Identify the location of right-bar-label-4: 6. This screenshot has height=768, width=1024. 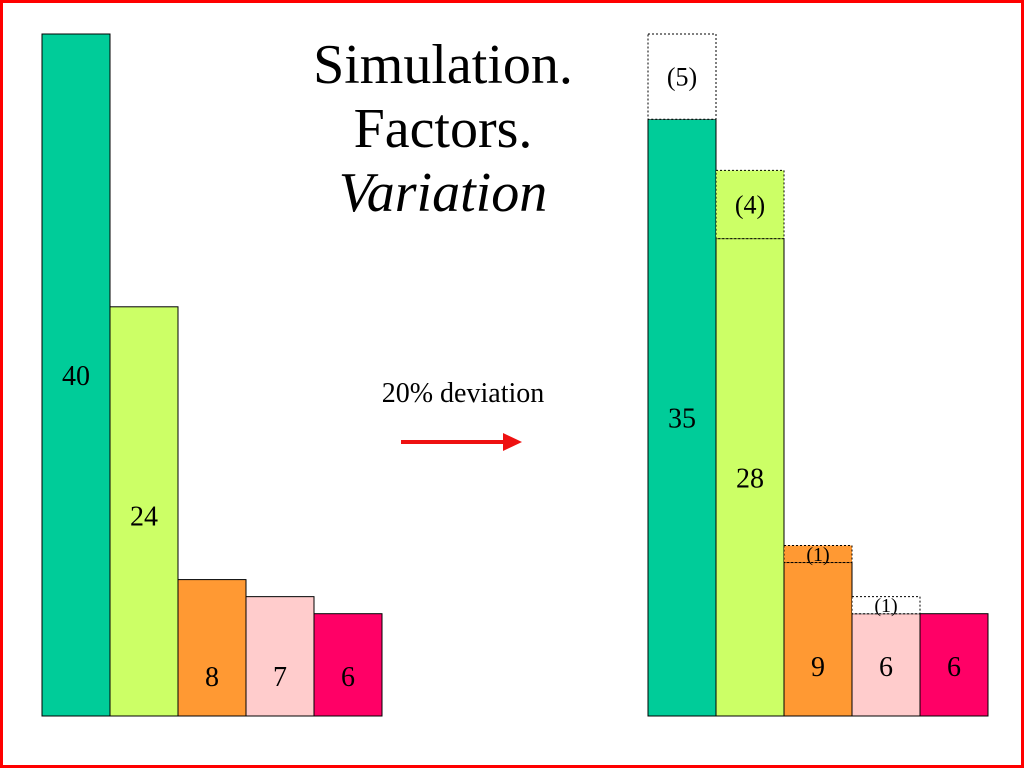
(886, 667).